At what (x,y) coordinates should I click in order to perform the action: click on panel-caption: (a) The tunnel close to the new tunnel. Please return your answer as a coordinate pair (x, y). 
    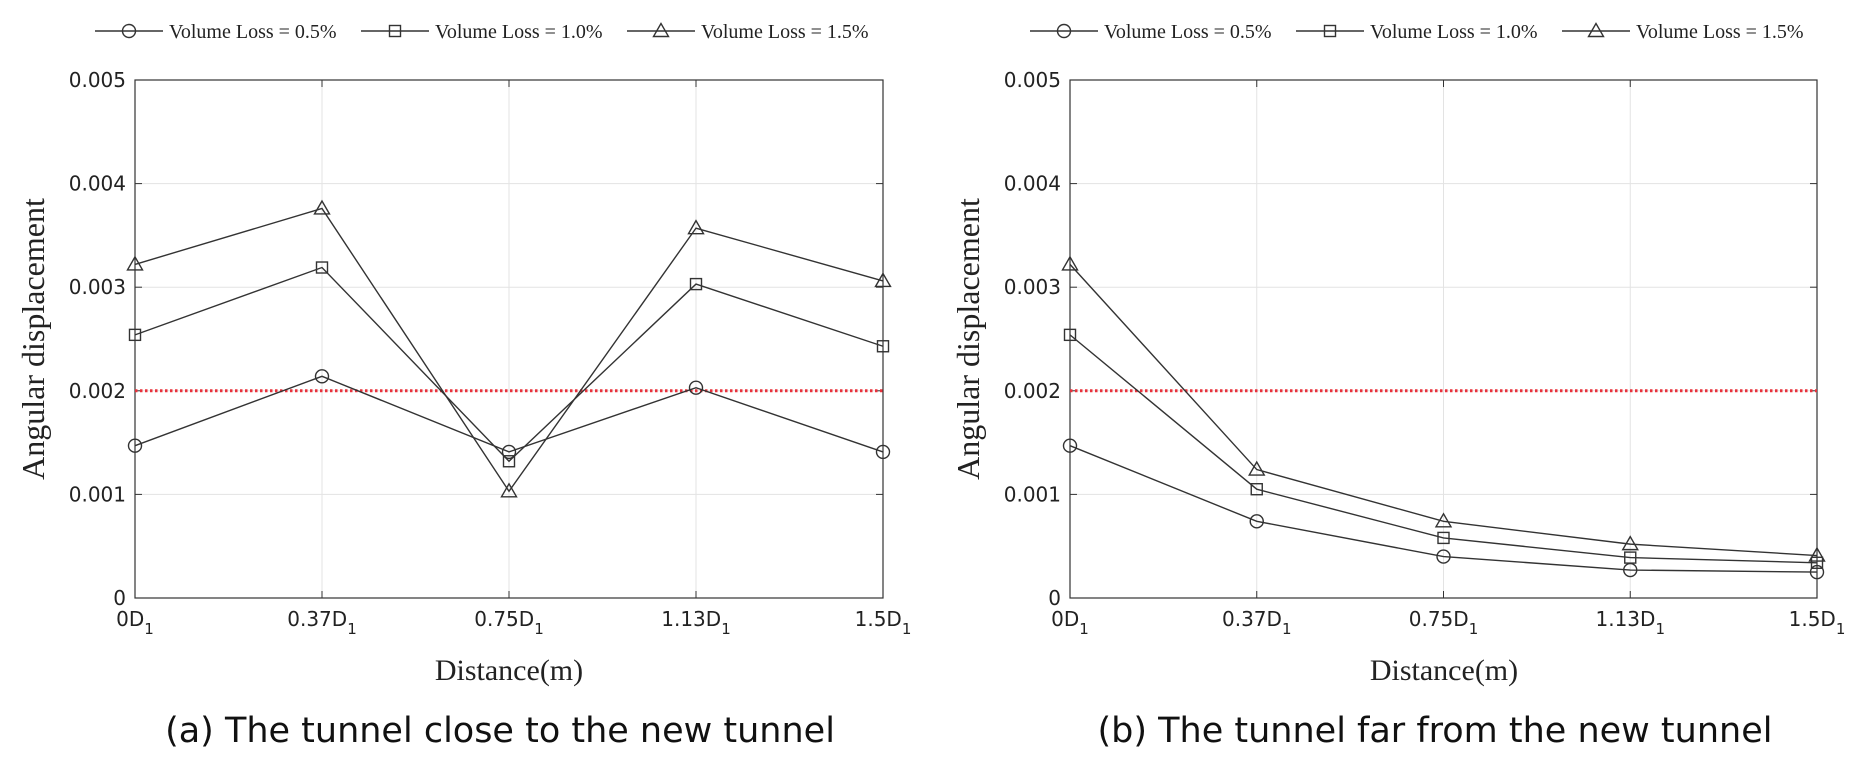
    Looking at the image, I should click on (500, 731).